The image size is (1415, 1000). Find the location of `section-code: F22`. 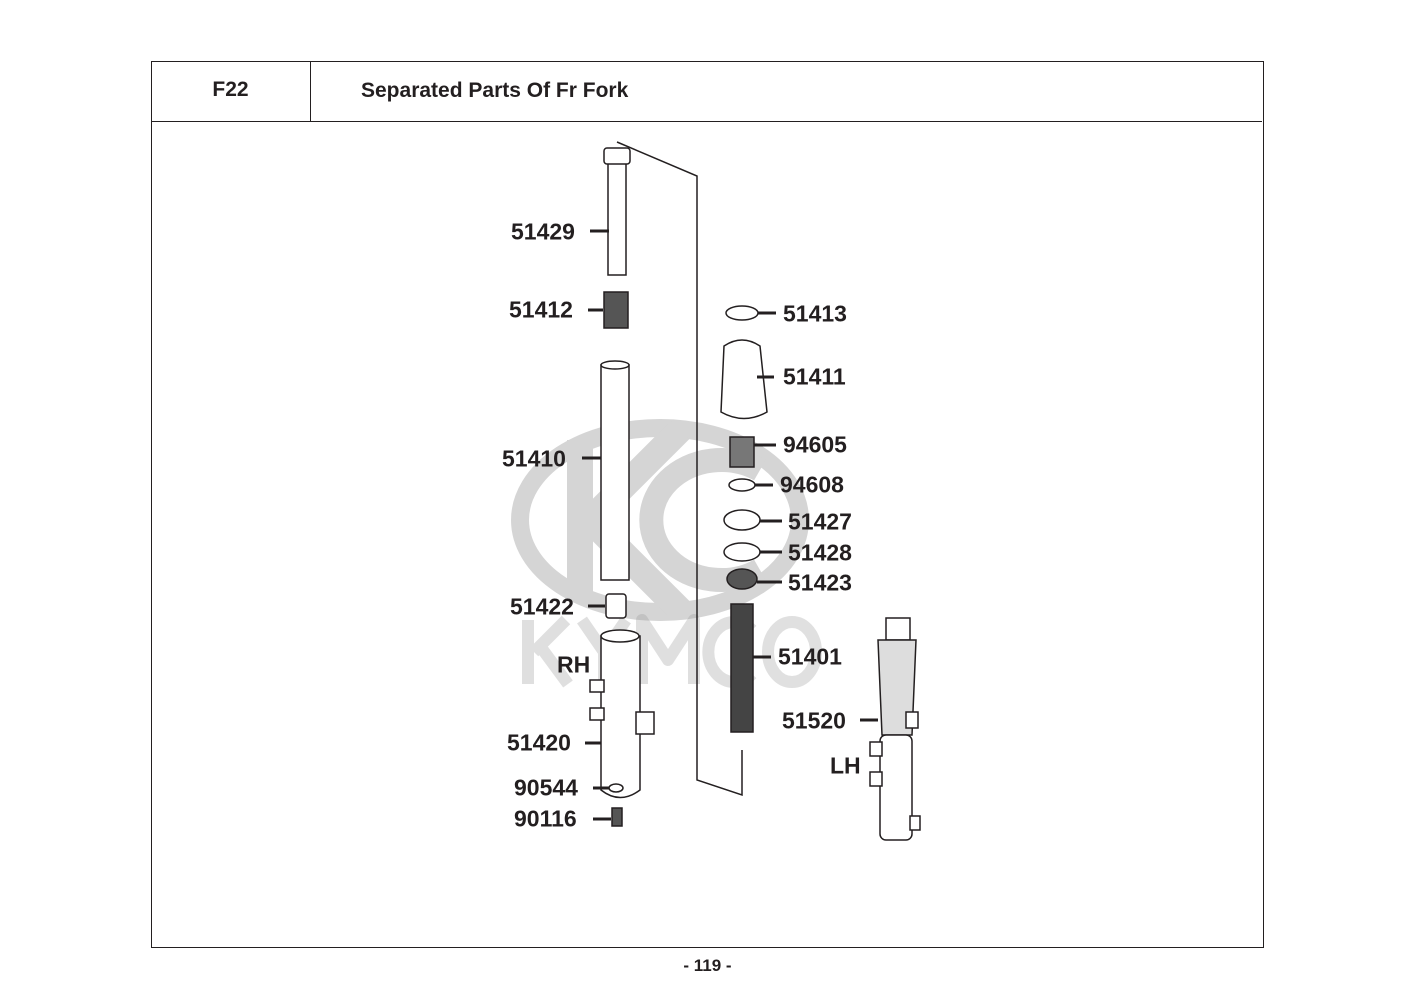

section-code: F22 is located at coordinates (230, 89).